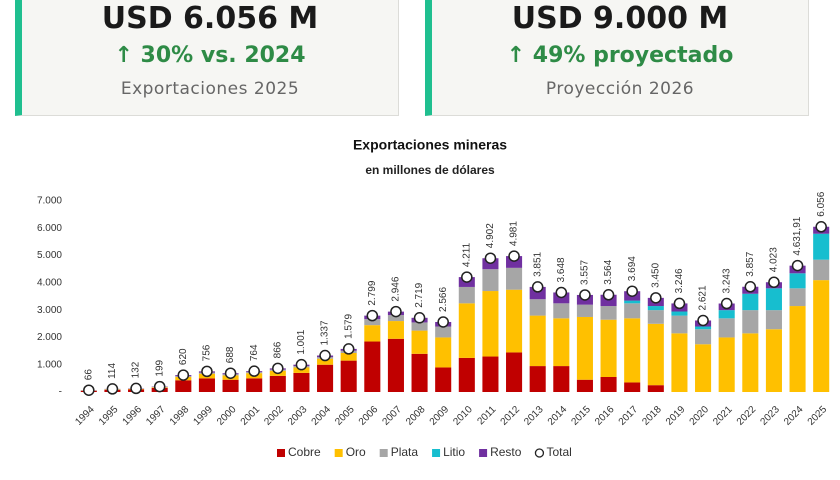 Image resolution: width=840 pixels, height=480 pixels. What do you see at coordinates (558, 452) in the screenshot?
I see `legend-label: Total` at bounding box center [558, 452].